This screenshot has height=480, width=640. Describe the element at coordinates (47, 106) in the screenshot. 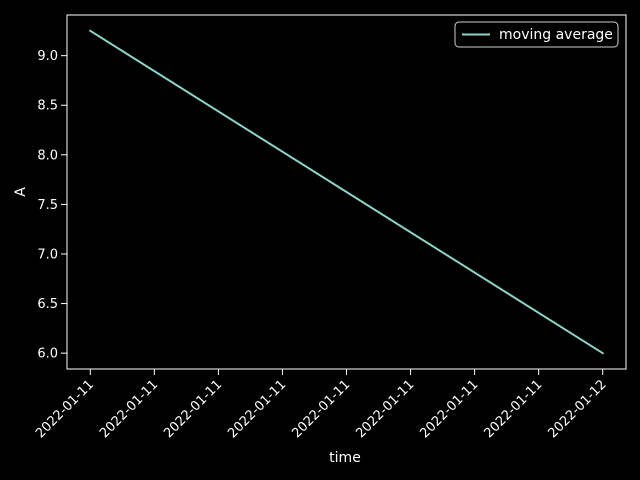

I see `y-tick-label: 8.5` at that location.